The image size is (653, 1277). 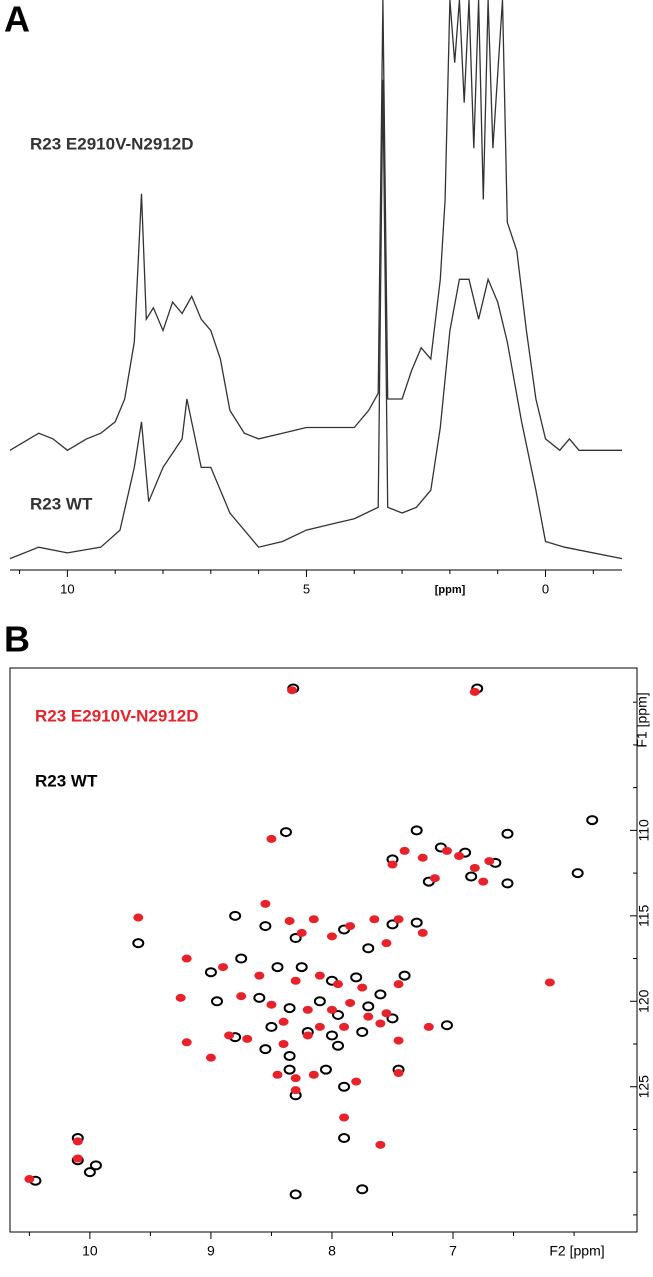 I want to click on y-tick-label: 110, so click(x=644, y=830).